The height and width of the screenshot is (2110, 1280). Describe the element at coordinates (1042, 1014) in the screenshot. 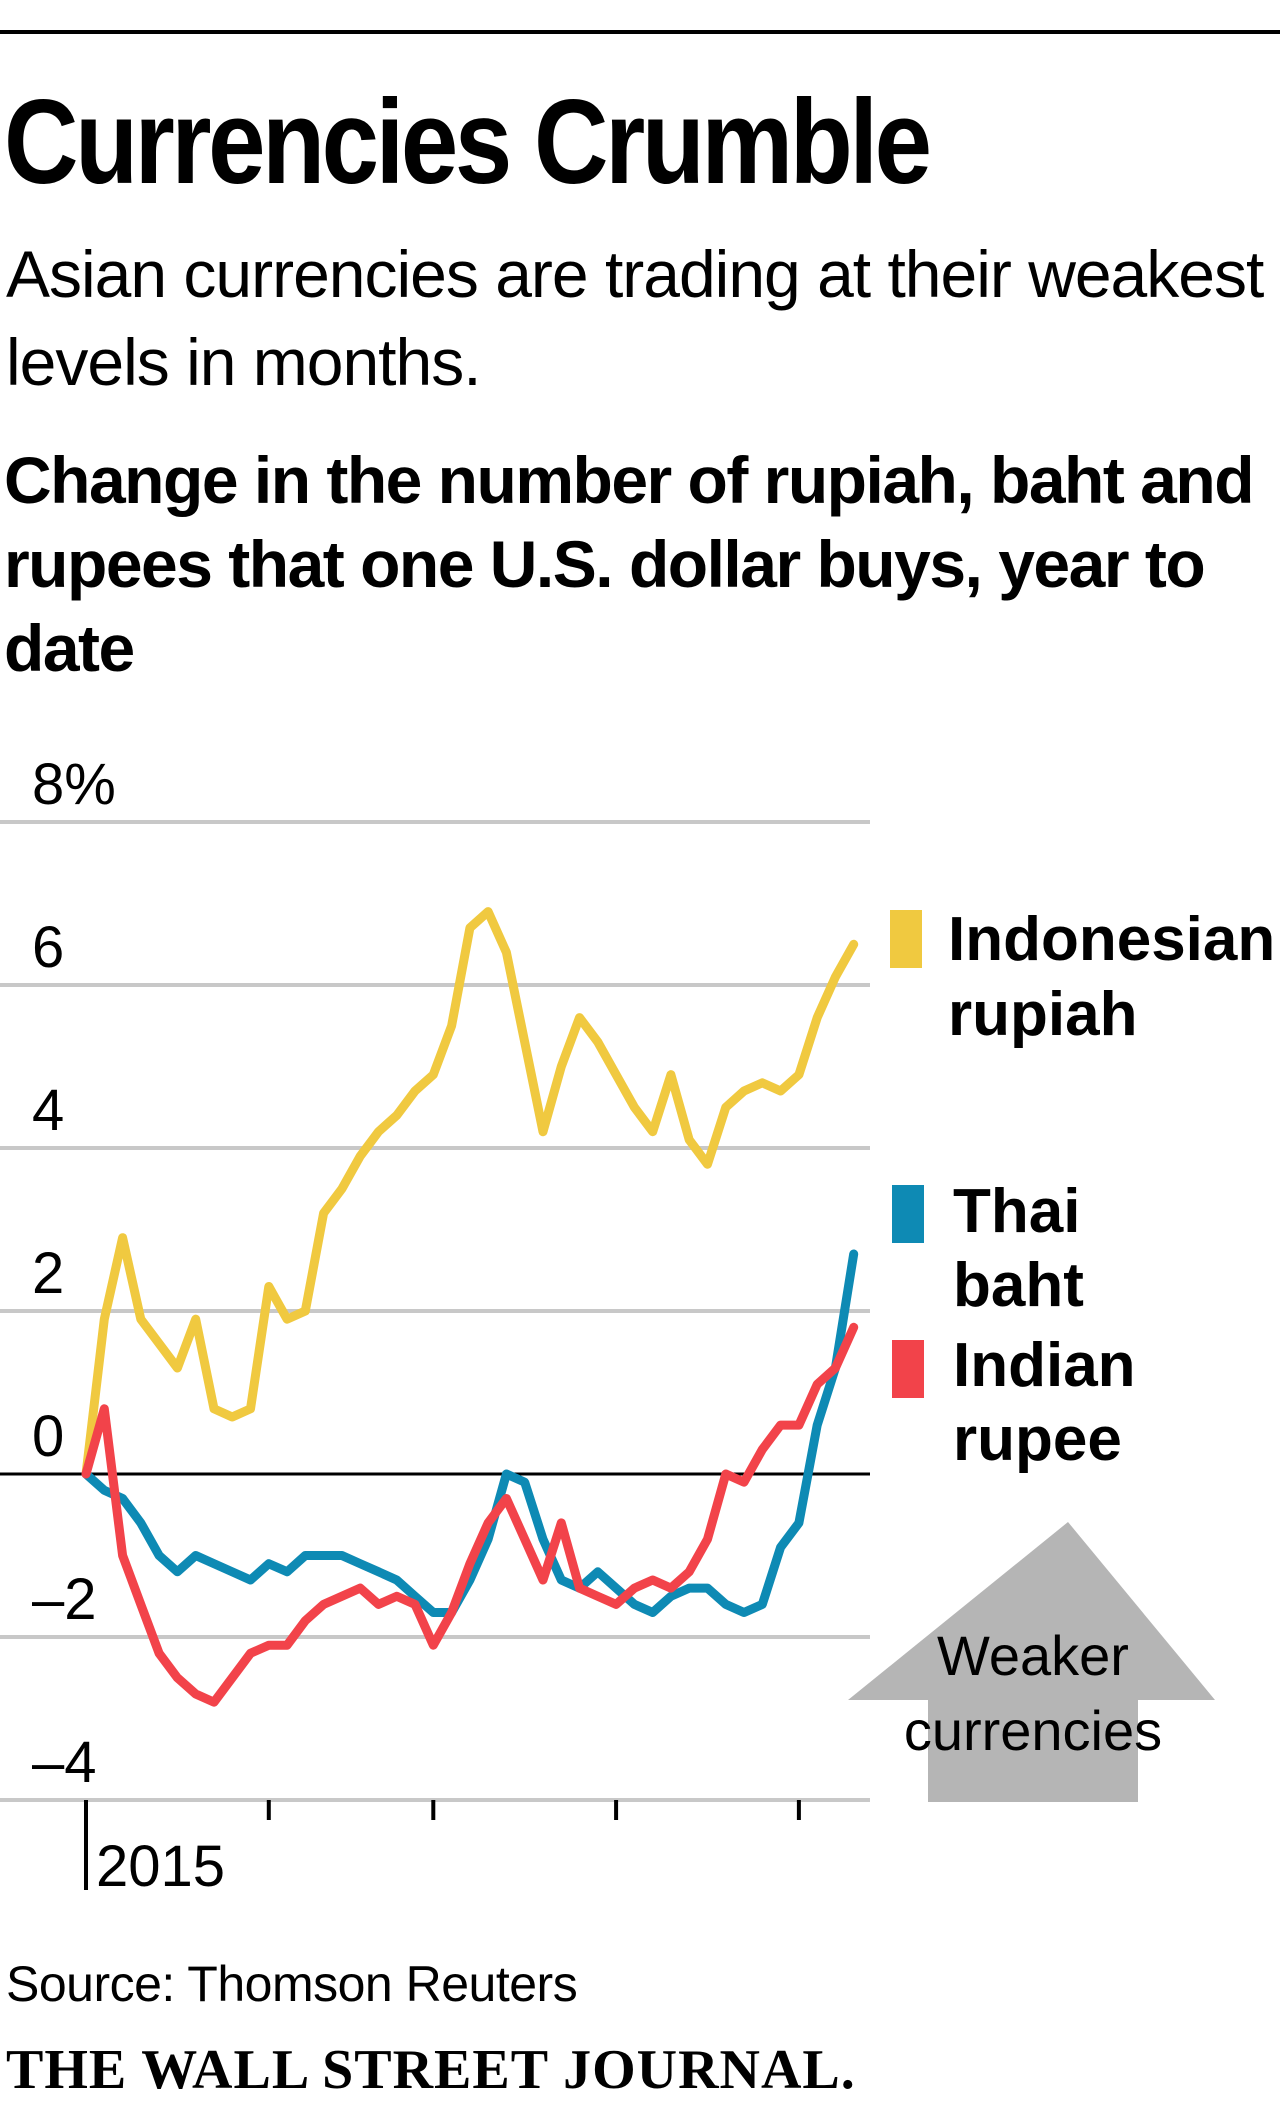

I see `legend-label-indonesian-rupiah-1: rupiah` at that location.